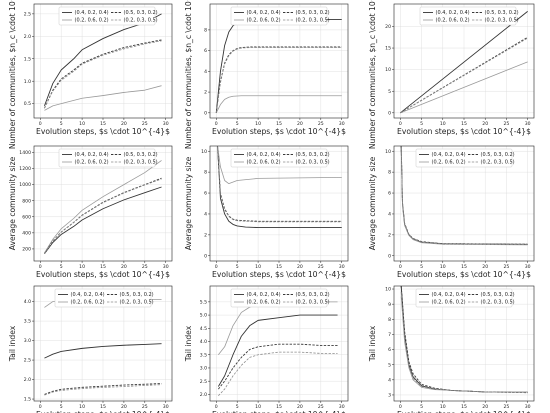  What do you see at coordinates (26, 250) in the screenshot?
I see `y-tick-label: 200` at bounding box center [26, 250].